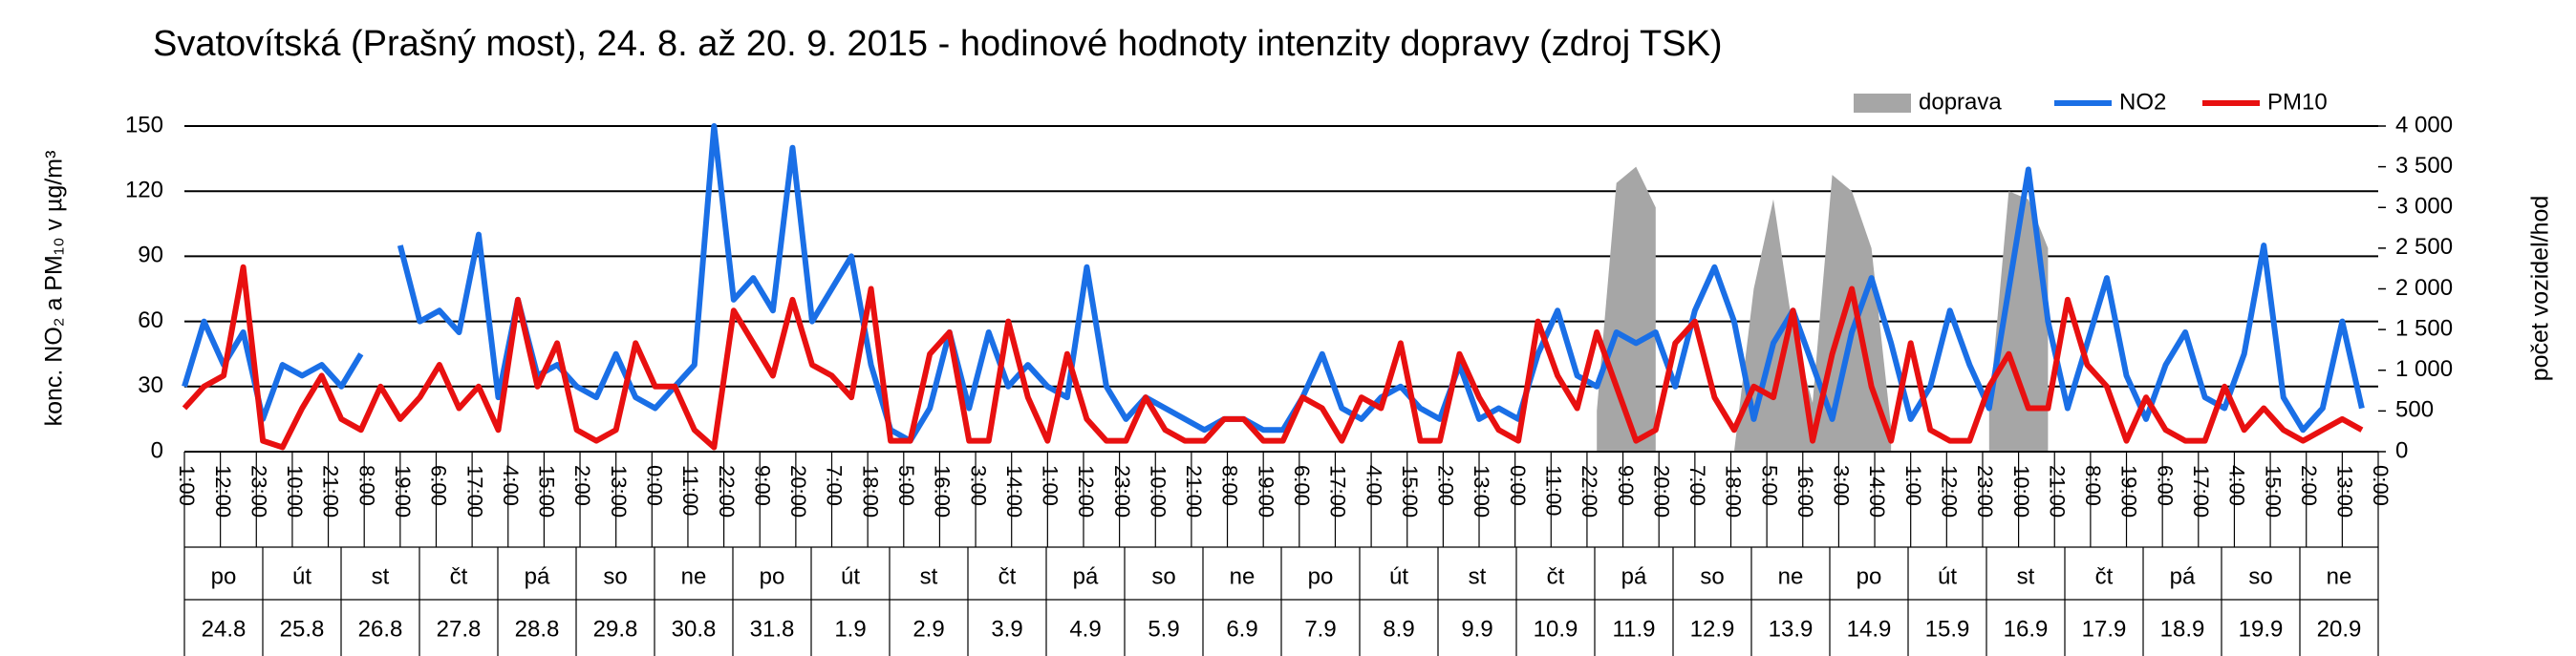 This screenshot has height=656, width=2576. I want to click on legend-swatch, so click(1882, 104).